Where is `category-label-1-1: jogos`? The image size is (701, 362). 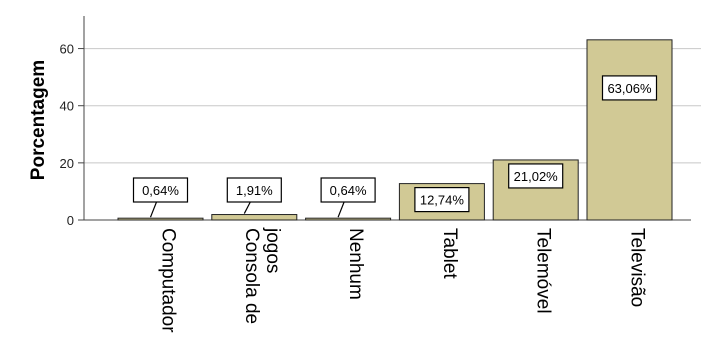 category-label-1-1: jogos is located at coordinates (272, 250).